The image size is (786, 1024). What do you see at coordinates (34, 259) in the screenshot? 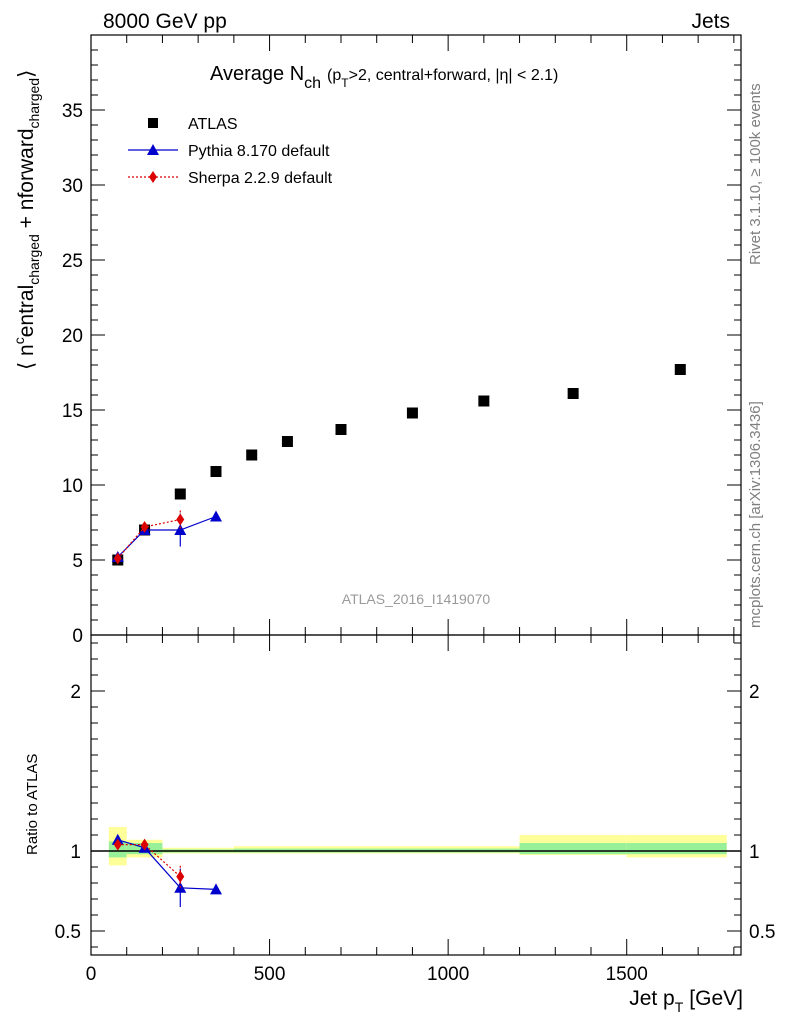
I see `ylabel-sub-a: charged` at bounding box center [34, 259].